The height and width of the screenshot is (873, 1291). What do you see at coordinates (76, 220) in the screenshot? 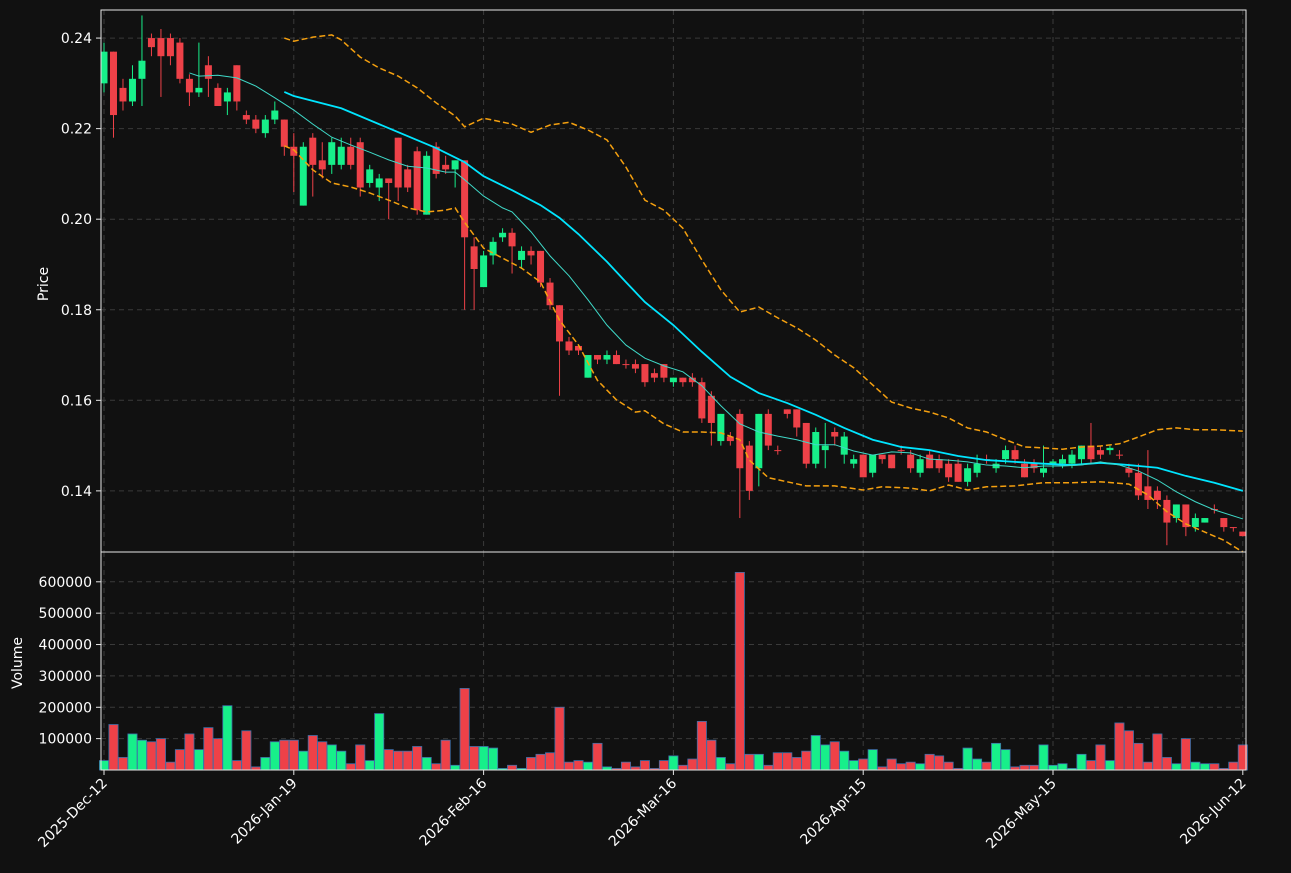
I see `y-tick-label: 0.20` at bounding box center [76, 220].